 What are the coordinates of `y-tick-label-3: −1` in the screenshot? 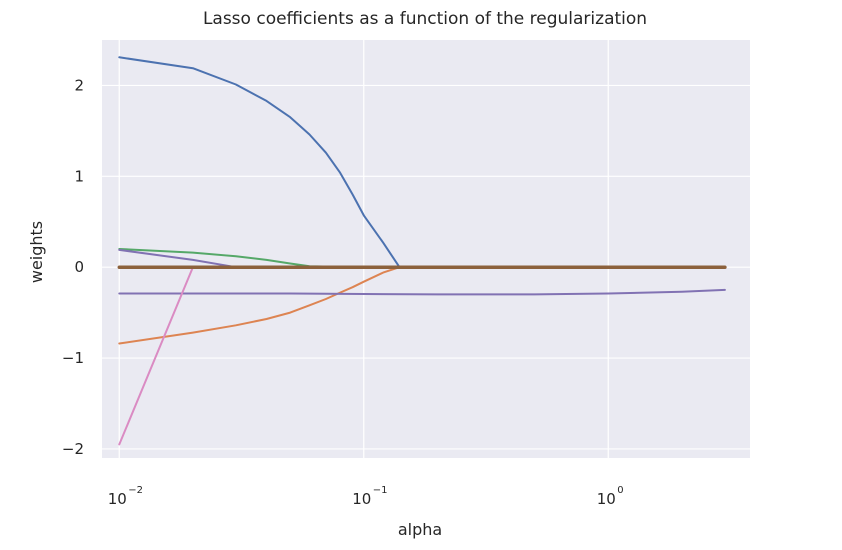 It's located at (73, 358).